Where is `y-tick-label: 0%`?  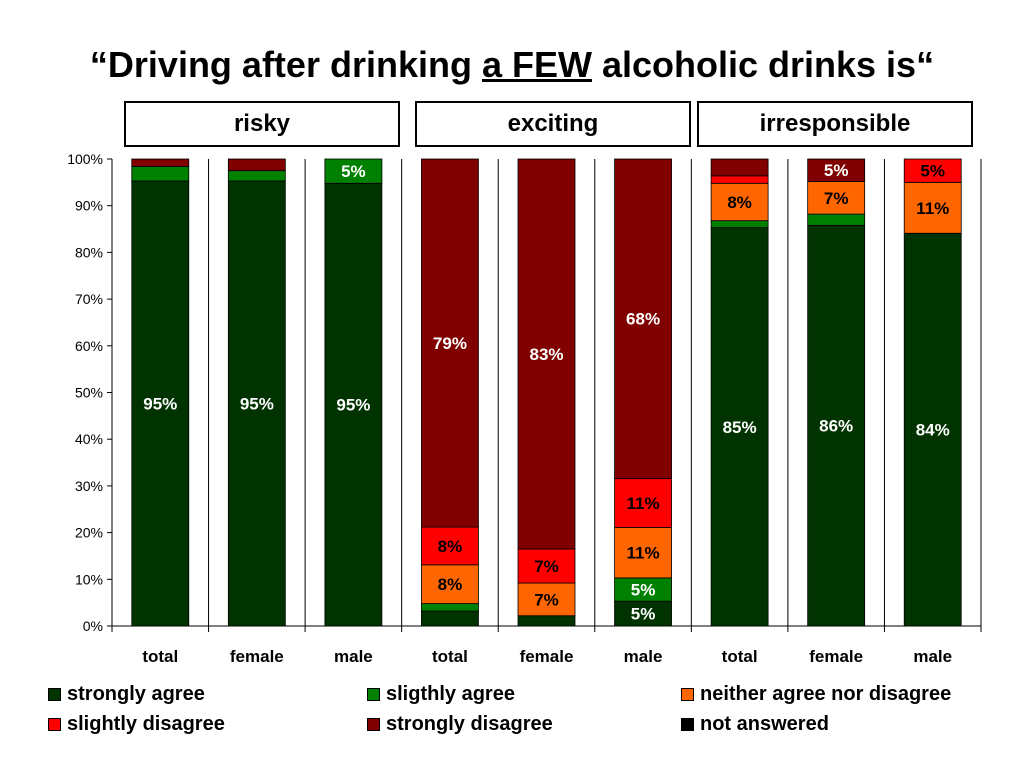 y-tick-label: 0% is located at coordinates (93, 626).